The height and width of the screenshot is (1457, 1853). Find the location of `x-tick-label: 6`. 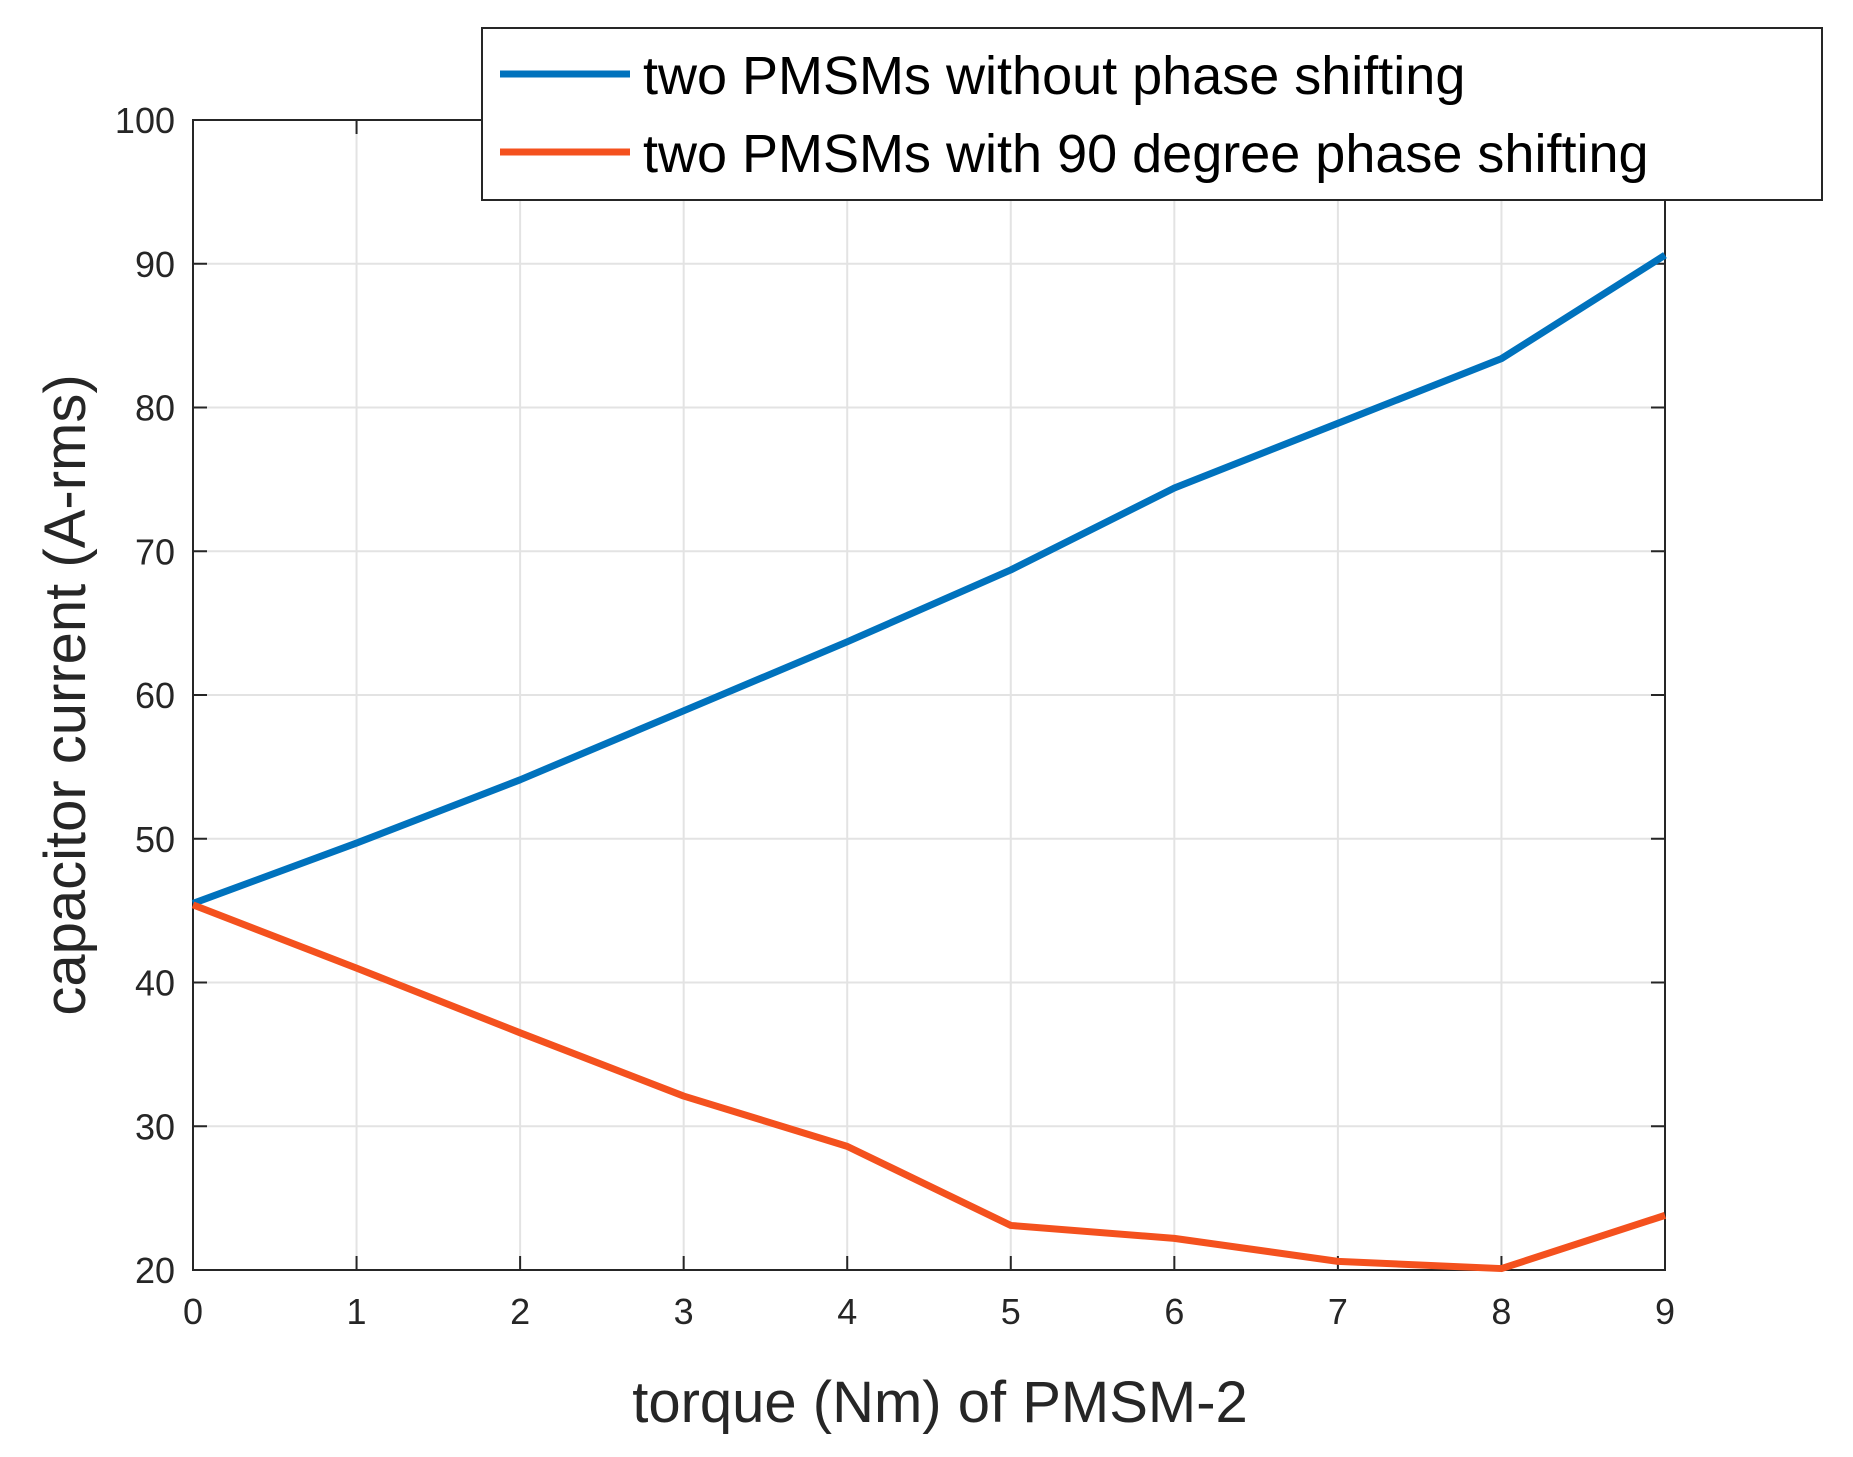

x-tick-label: 6 is located at coordinates (1174, 1311).